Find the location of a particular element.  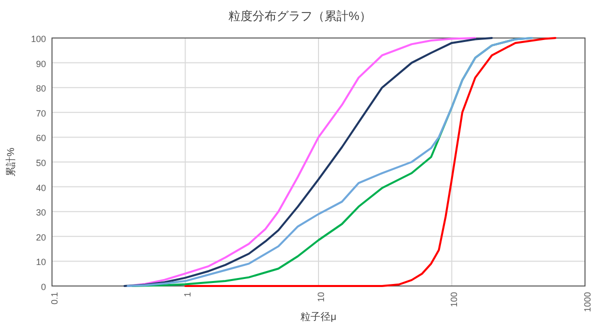

chart-title: 粒度分布グラフ（累計%） is located at coordinates (300, 16).